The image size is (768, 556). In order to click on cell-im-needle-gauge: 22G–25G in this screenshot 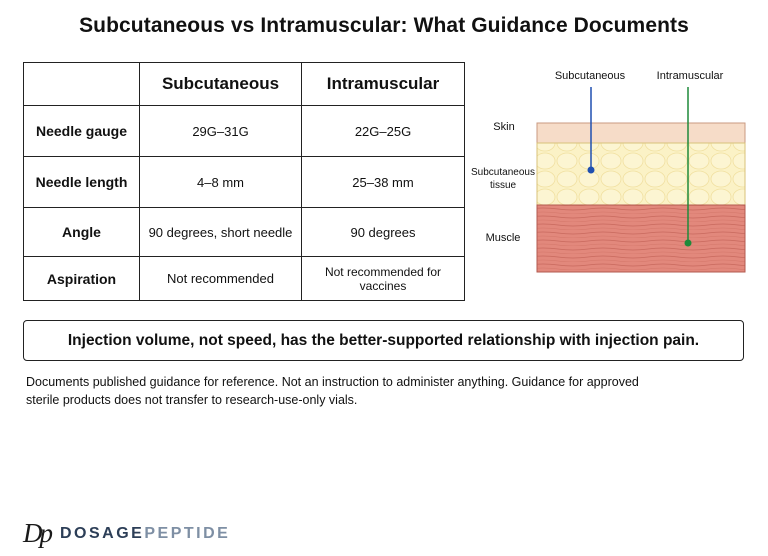, I will do `click(383, 131)`.